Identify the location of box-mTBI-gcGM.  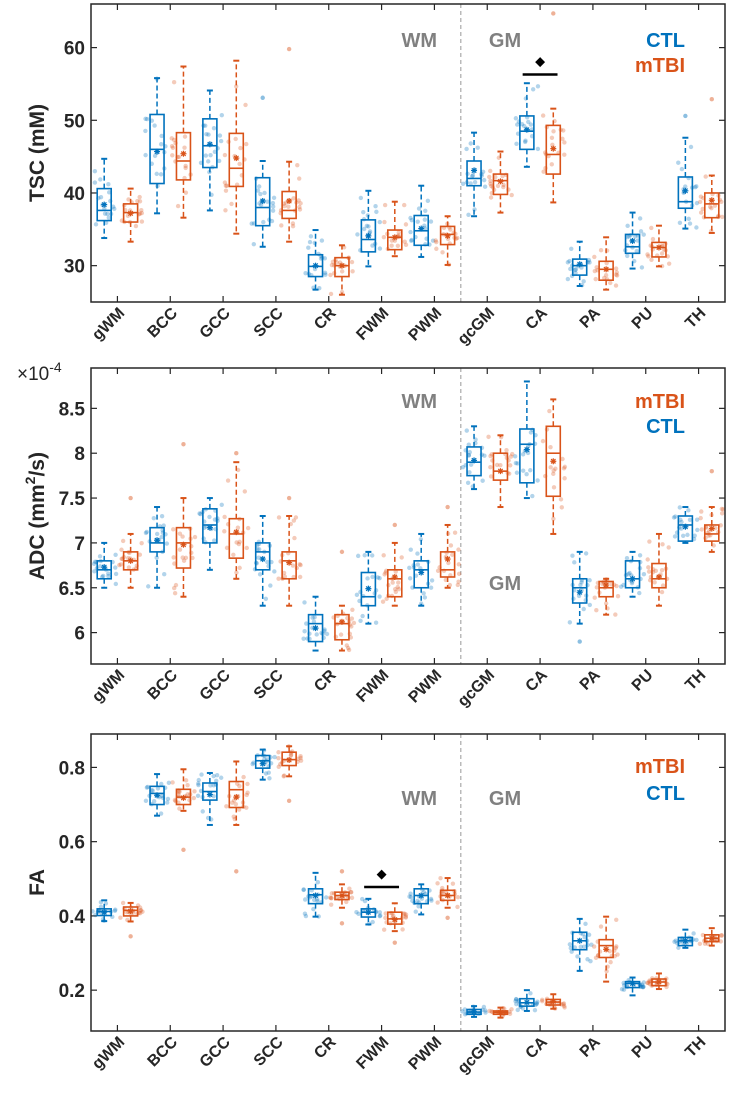
(500, 184).